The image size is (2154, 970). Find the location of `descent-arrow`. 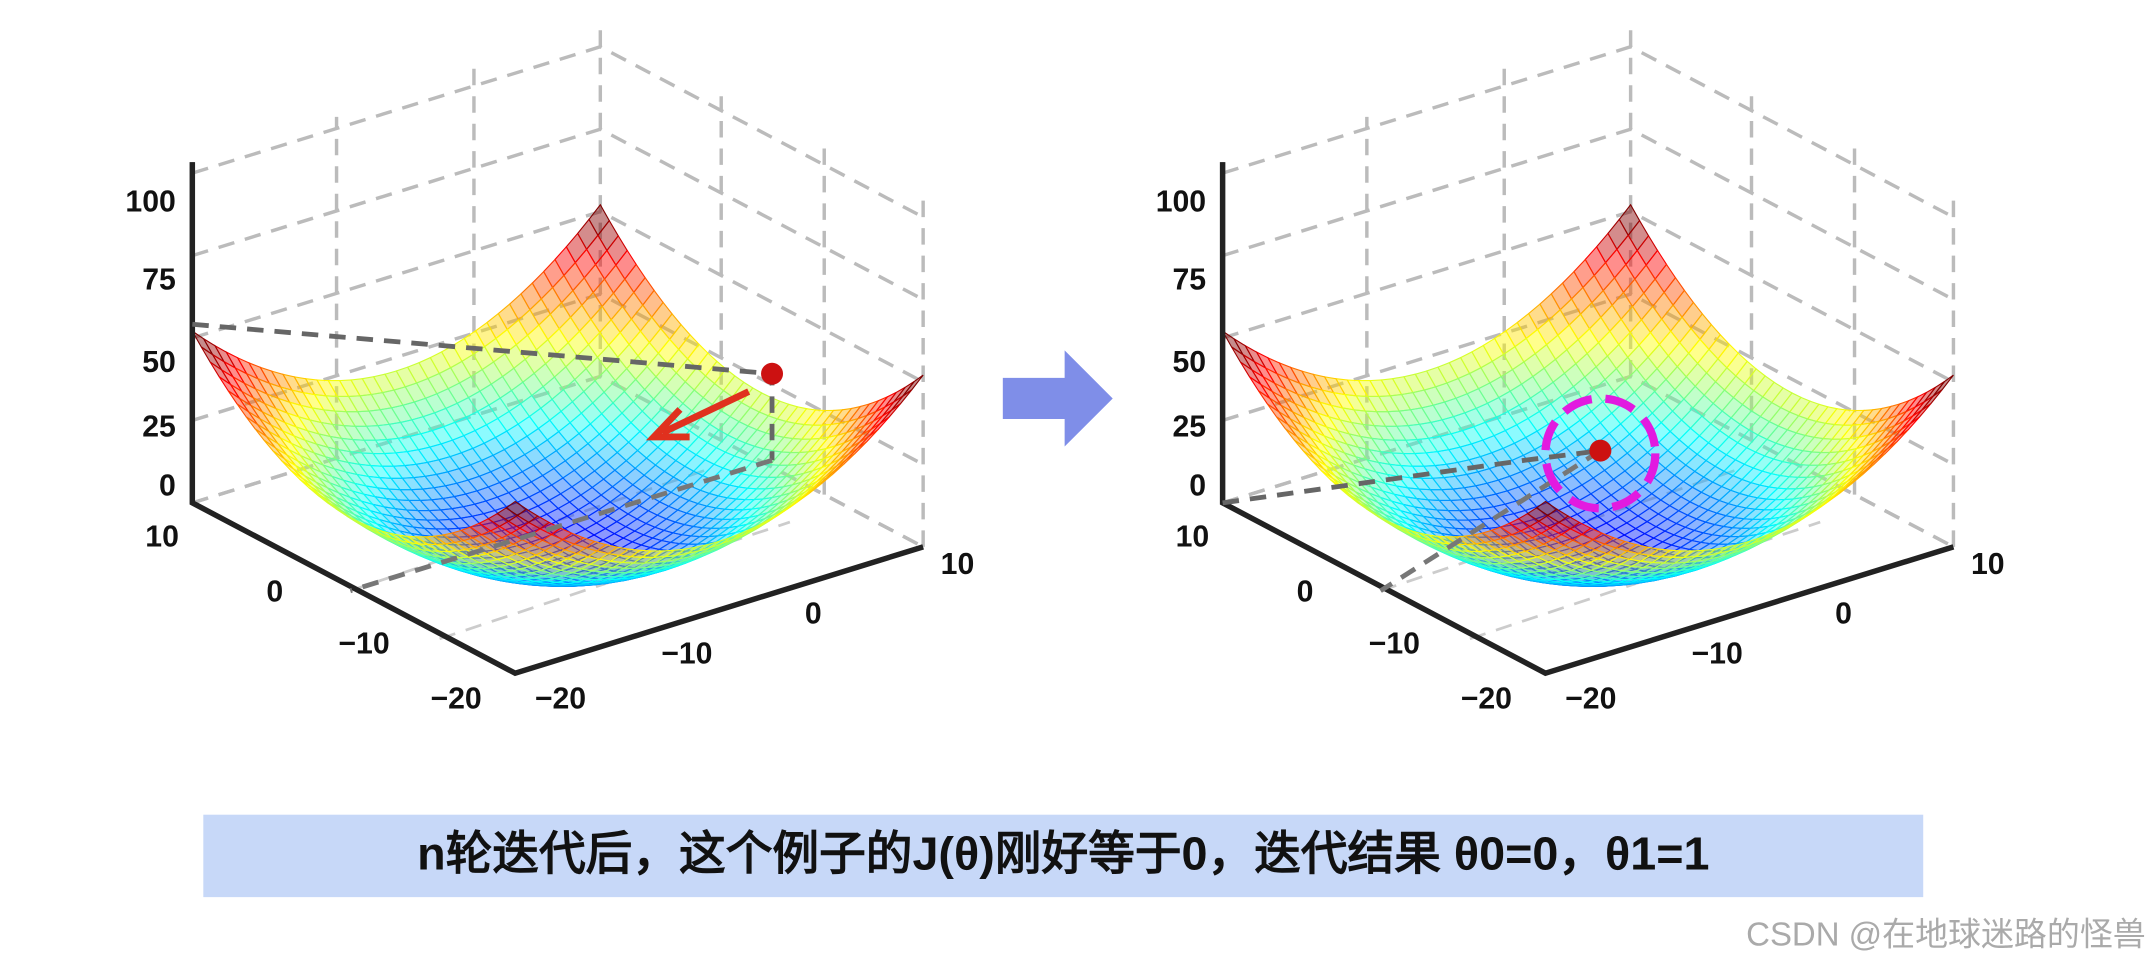

descent-arrow is located at coordinates (705, 412).